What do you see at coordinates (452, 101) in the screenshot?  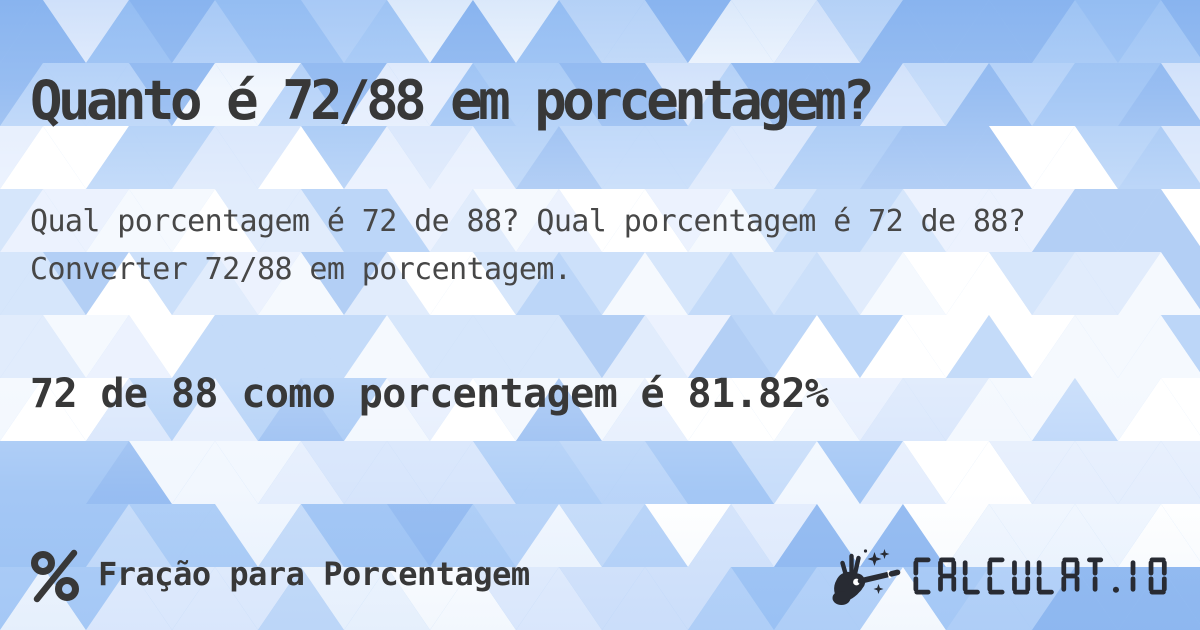 I see `page-title: Quanto é 72/88 em porcentagem?` at bounding box center [452, 101].